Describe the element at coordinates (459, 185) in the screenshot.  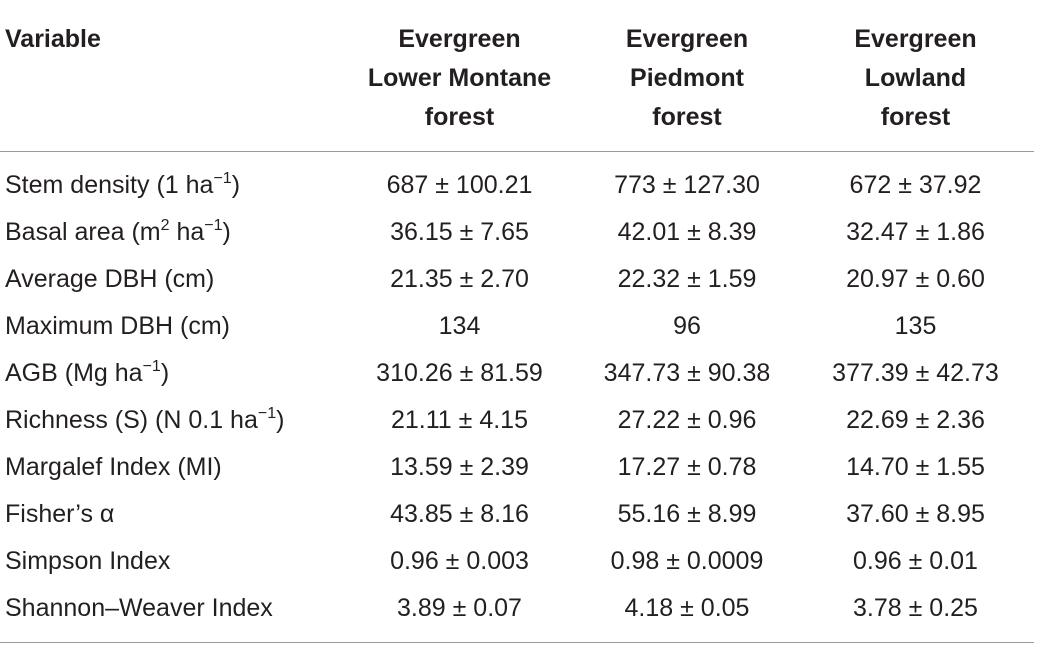
I see `cell-lower-montane: 687 ± 100.21` at that location.